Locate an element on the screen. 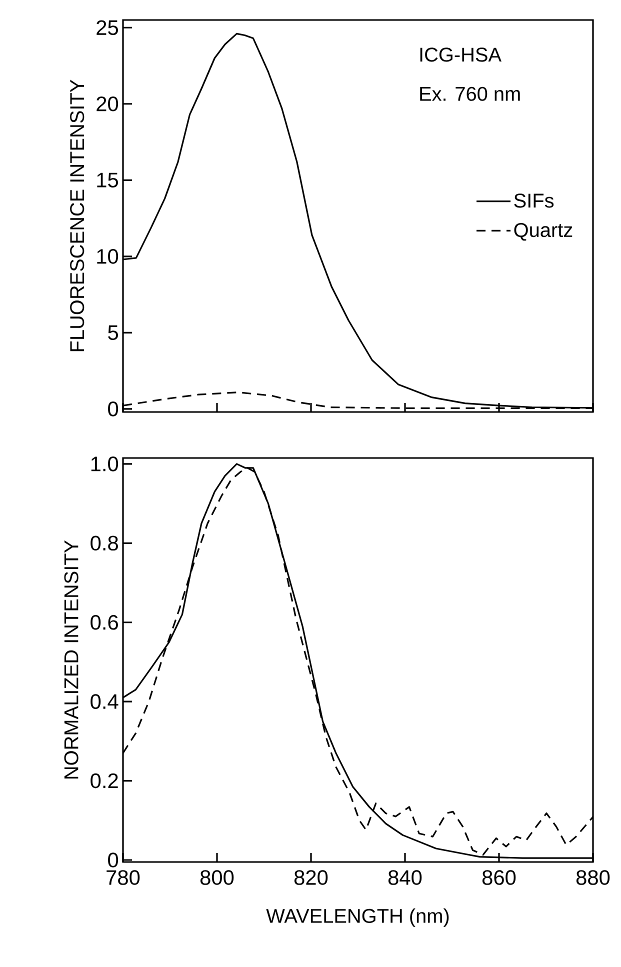 This screenshot has width=621, height=967. y-tick-label: 15 is located at coordinates (107, 180).